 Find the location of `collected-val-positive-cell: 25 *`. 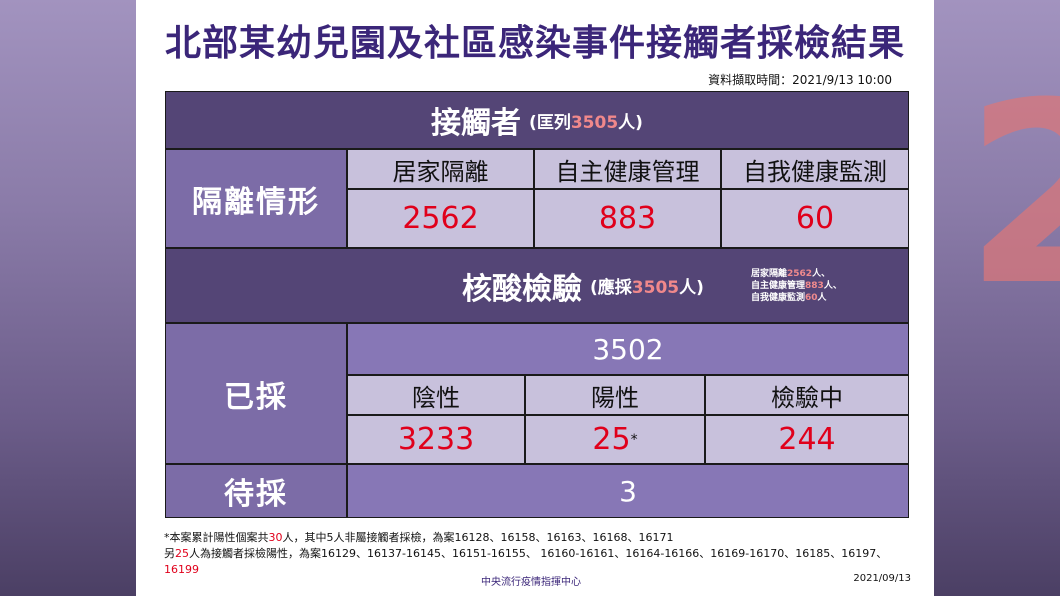

collected-val-positive-cell: 25 * is located at coordinates (615, 439).